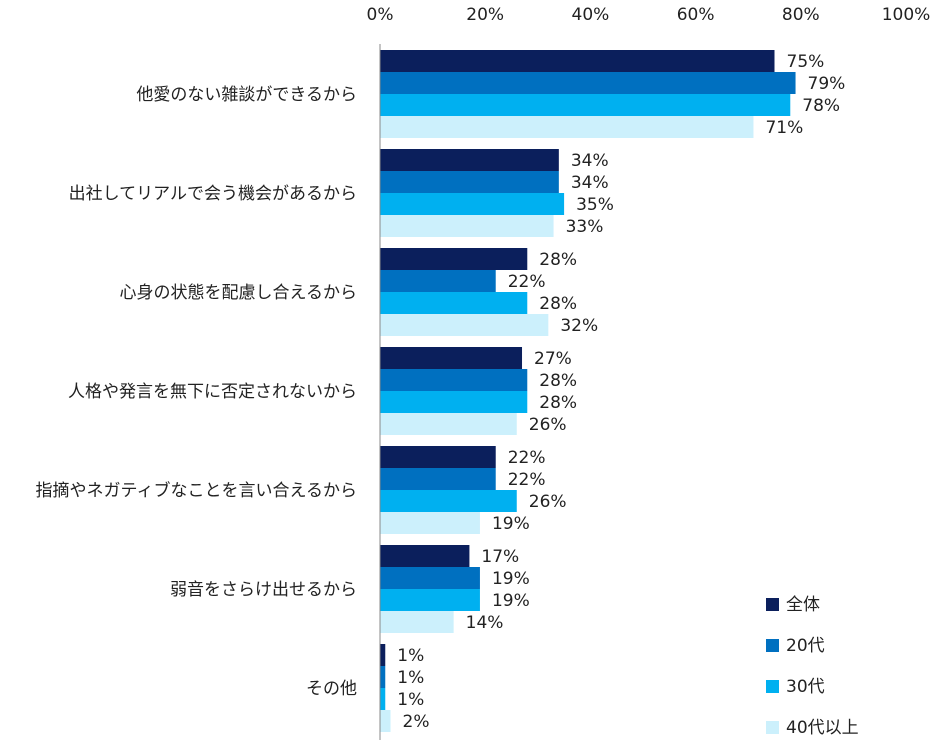  I want to click on category-label: 弱音をさらけ出せるから, so click(263, 590).